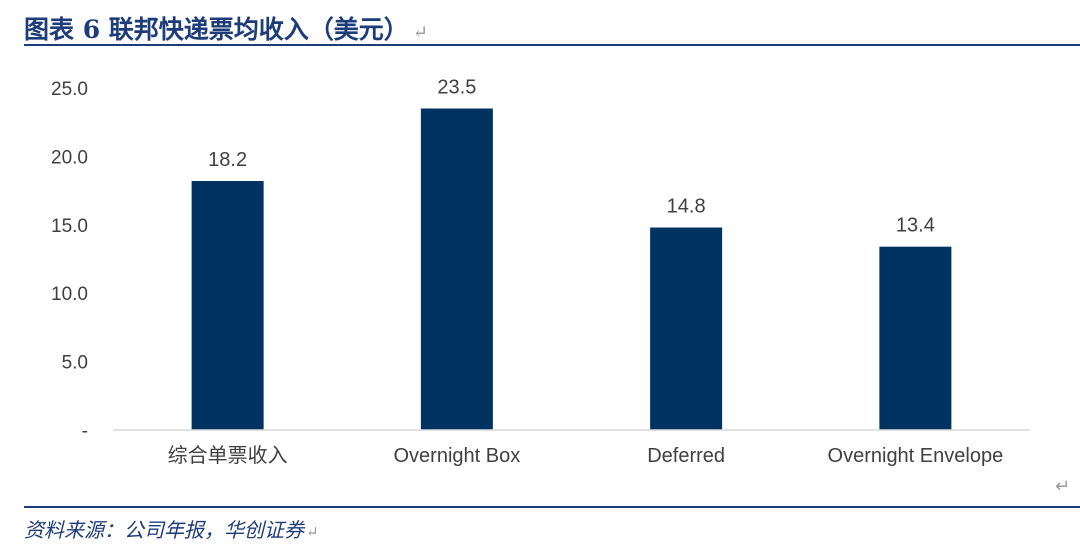 Image resolution: width=1080 pixels, height=546 pixels. Describe the element at coordinates (686, 207) in the screenshot. I see `bar-value-label: 14.8` at that location.